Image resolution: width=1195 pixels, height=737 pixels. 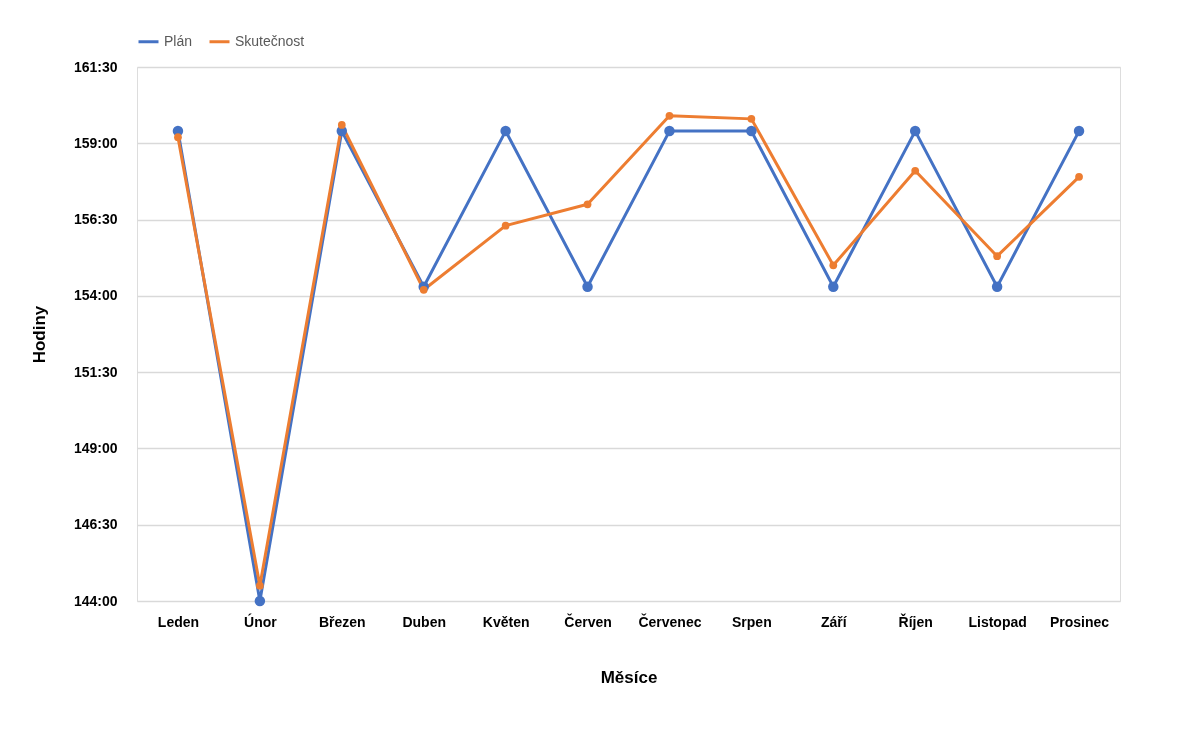 I want to click on y-tick-label: 161:30, so click(x=95, y=66).